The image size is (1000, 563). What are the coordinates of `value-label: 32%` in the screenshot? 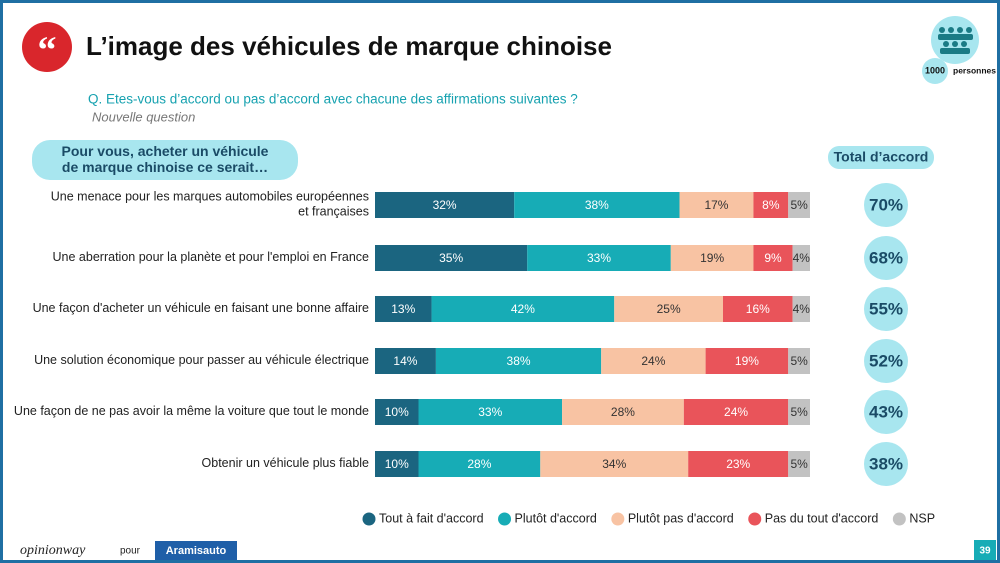 It's located at (445, 205).